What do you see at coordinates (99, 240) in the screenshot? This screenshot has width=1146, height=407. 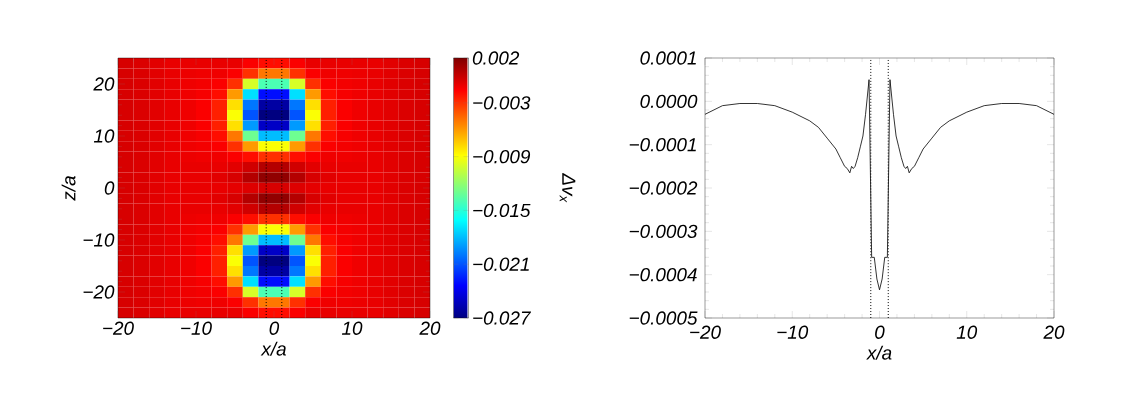 I see `y-tick-label: −10` at bounding box center [99, 240].